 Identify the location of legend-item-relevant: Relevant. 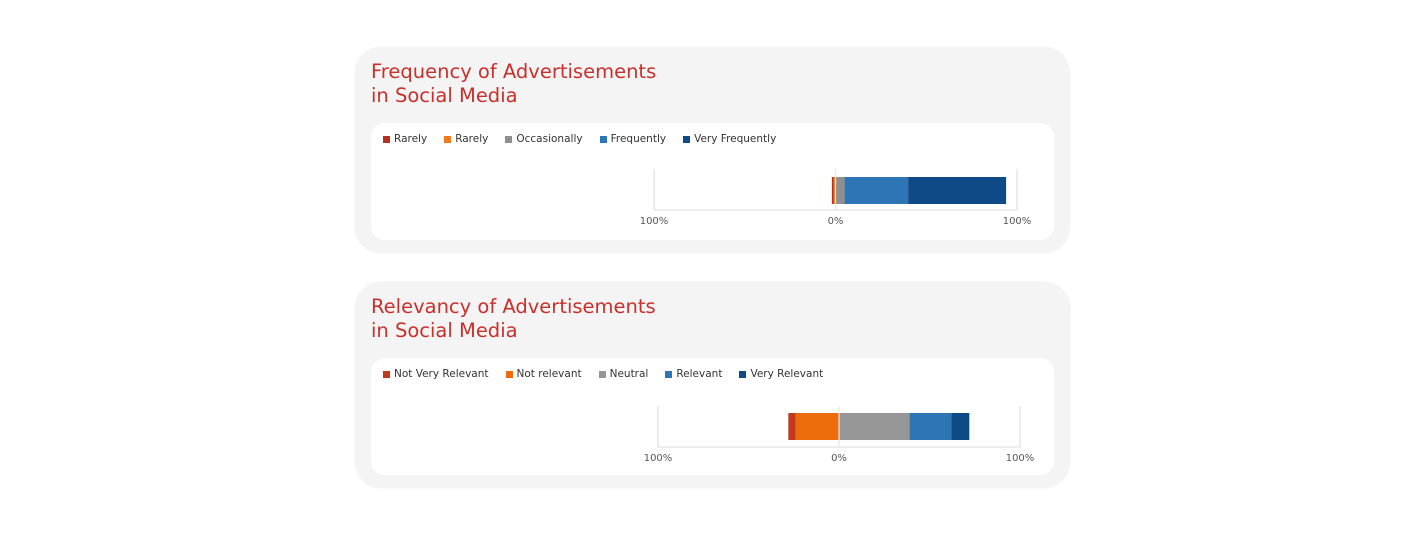
(693, 374).